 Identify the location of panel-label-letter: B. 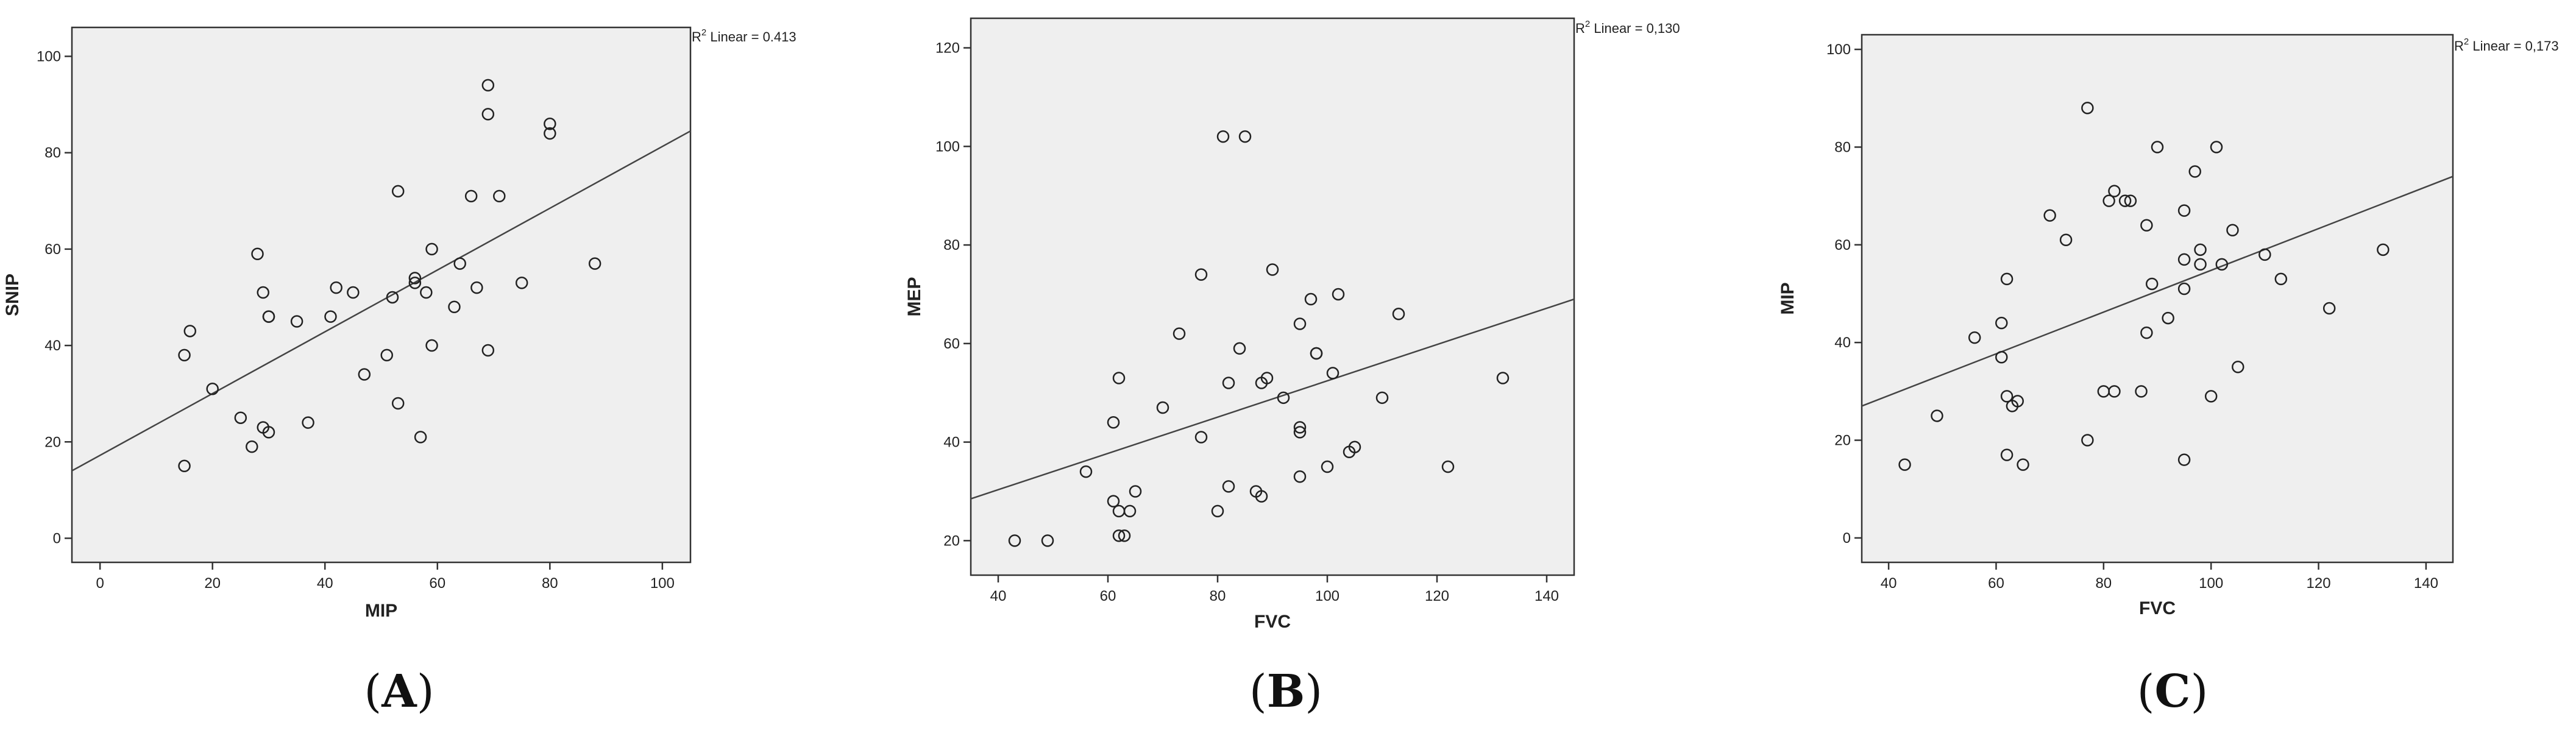
(1286, 691).